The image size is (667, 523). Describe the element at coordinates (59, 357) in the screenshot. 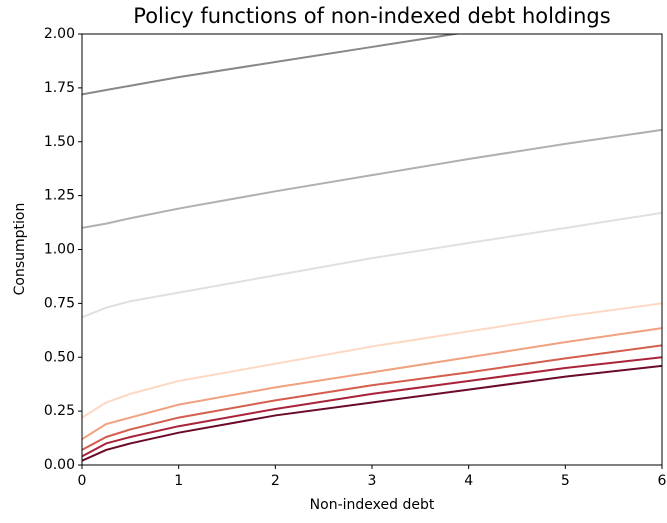

I see `y-tick-label: 0.50` at that location.